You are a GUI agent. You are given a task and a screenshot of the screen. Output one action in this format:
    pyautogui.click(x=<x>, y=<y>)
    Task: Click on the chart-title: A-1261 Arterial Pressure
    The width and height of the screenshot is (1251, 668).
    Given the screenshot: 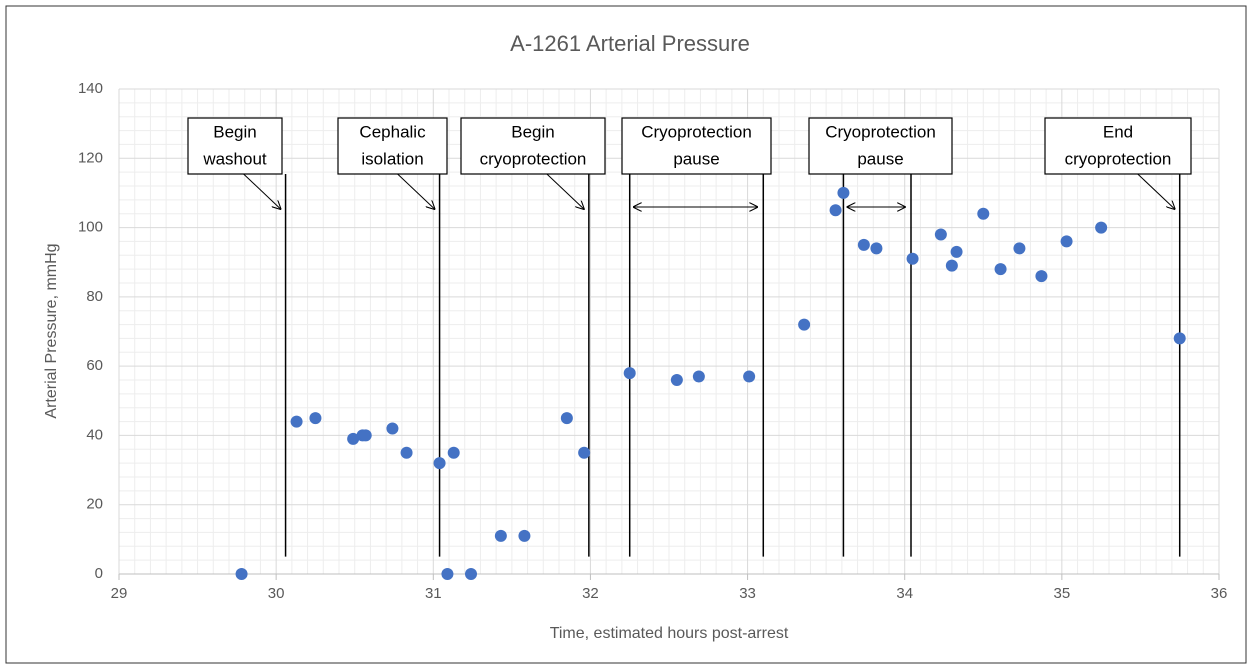 What is the action you would take?
    pyautogui.click(x=630, y=43)
    